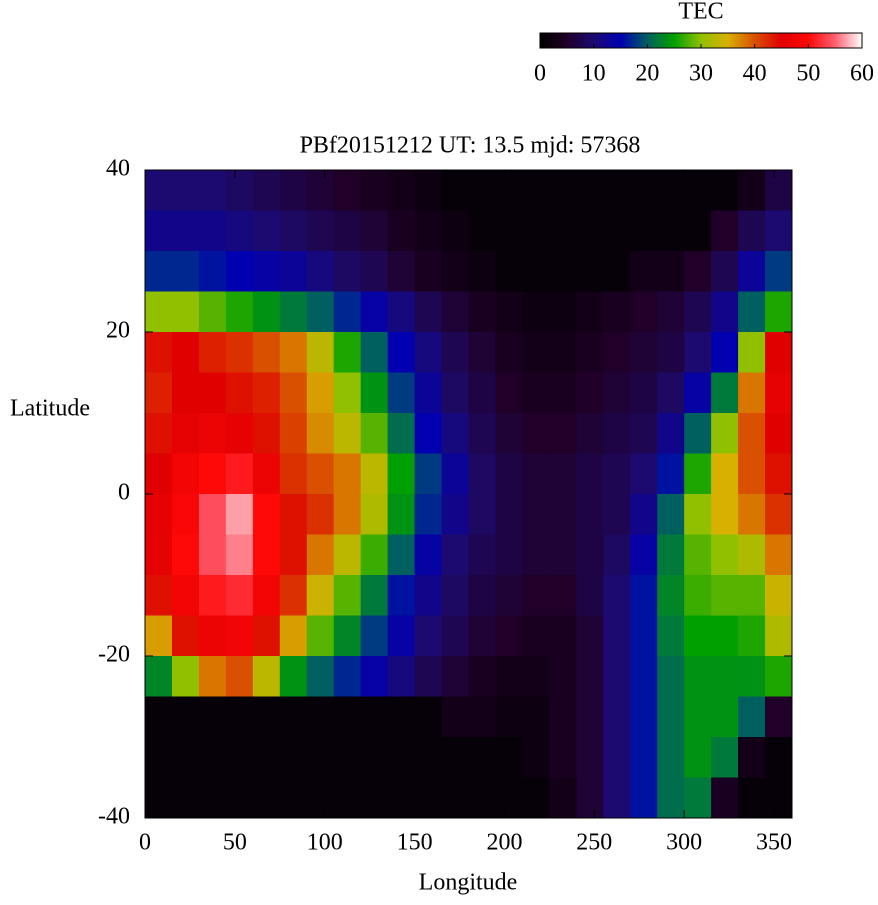 The height and width of the screenshot is (905, 878). I want to click on x-tick-label: 250, so click(594, 843).